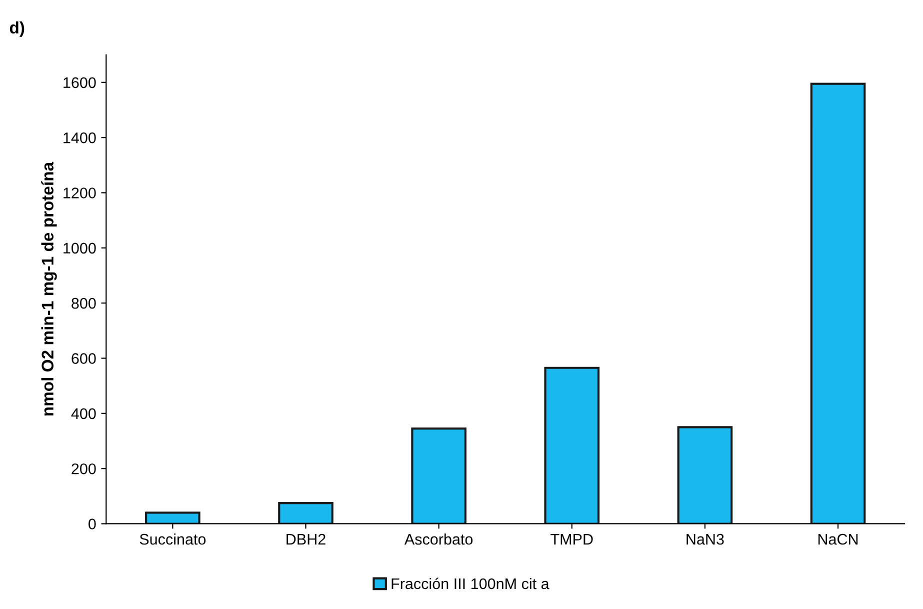  Describe the element at coordinates (80, 193) in the screenshot. I see `y-tick-label: 1200` at that location.